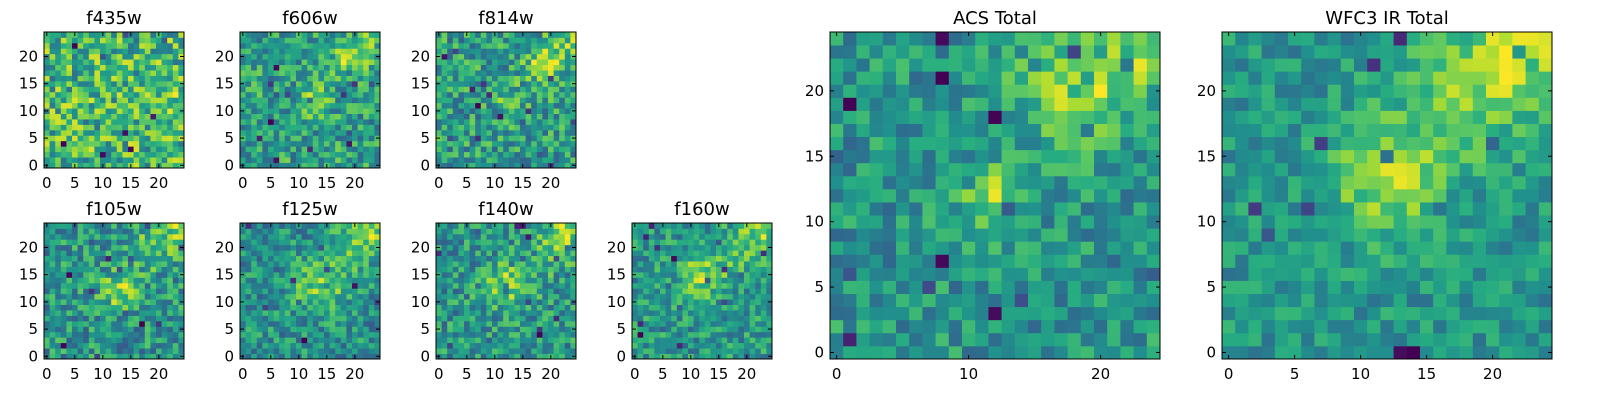  Describe the element at coordinates (635, 374) in the screenshot. I see `x-tick-label: 0` at that location.